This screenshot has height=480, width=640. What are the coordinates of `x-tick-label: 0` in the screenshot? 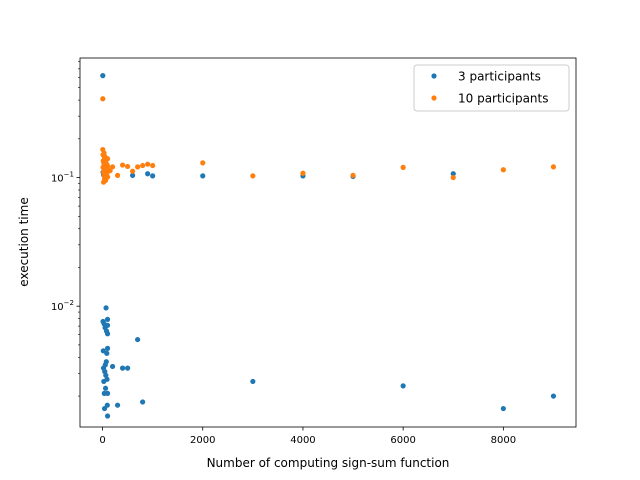 It's located at (102, 440).